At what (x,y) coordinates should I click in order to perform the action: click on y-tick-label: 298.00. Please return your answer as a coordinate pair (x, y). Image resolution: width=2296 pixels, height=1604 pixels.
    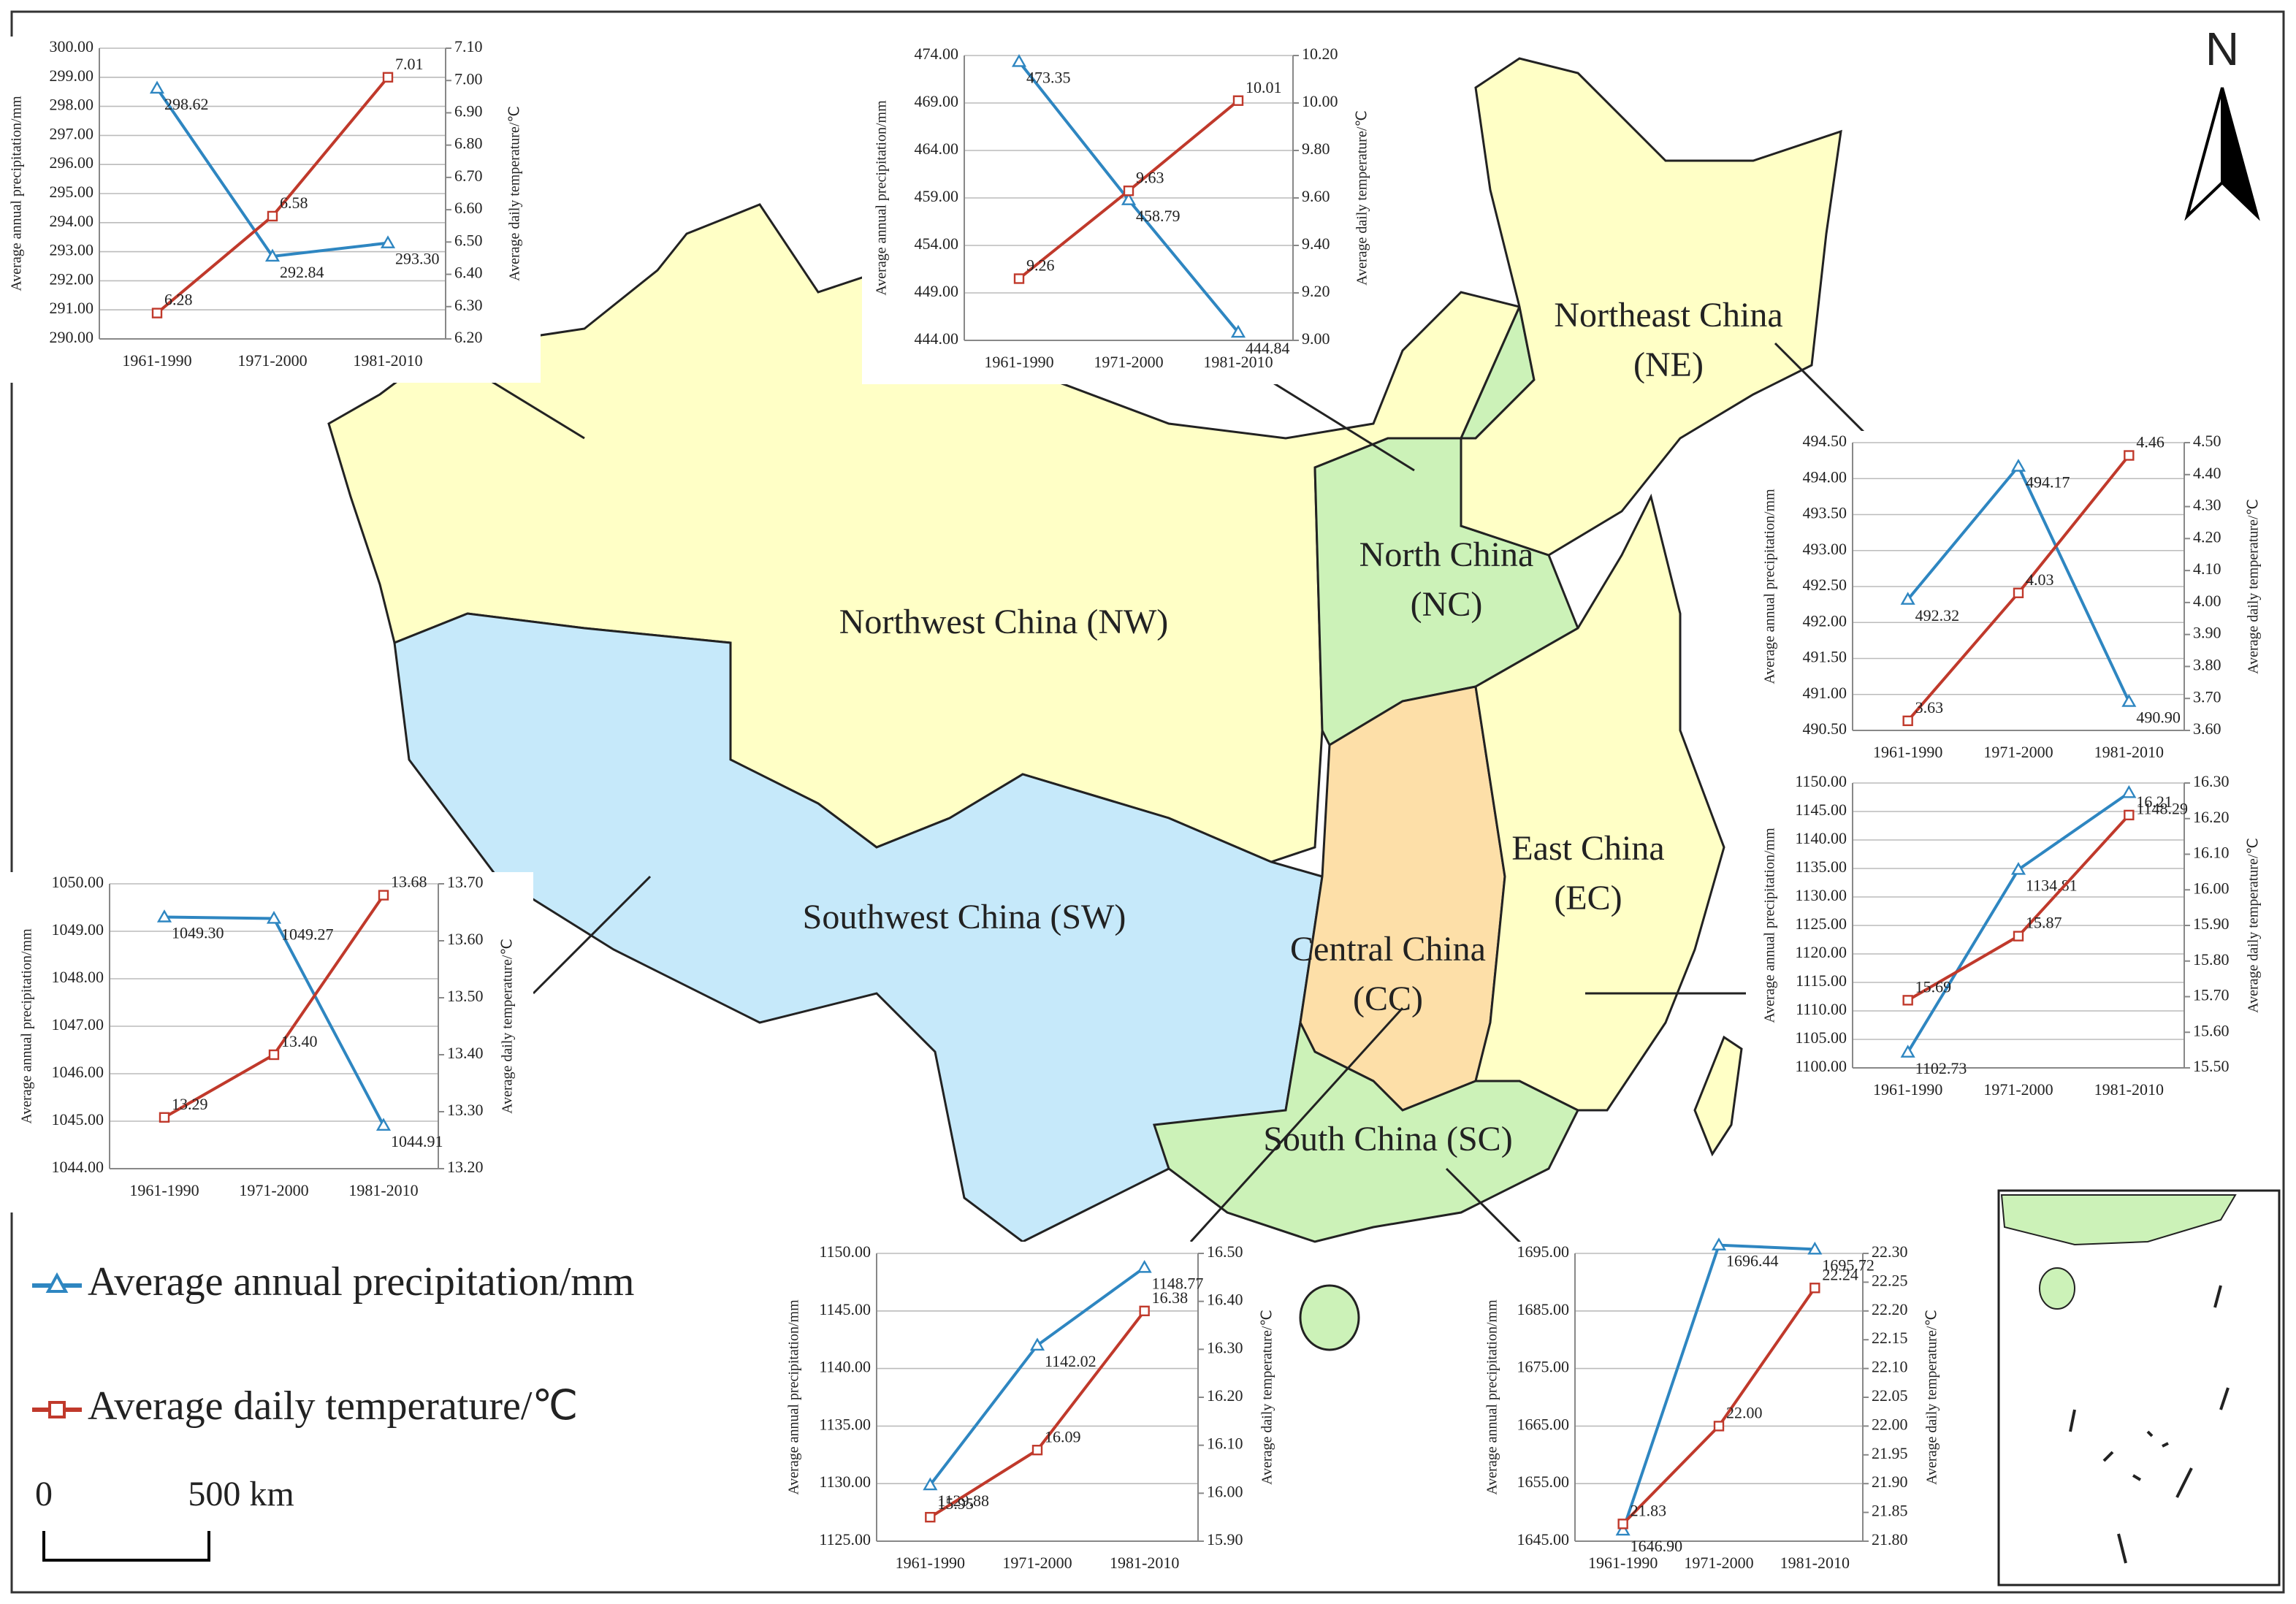
    Looking at the image, I should click on (72, 105).